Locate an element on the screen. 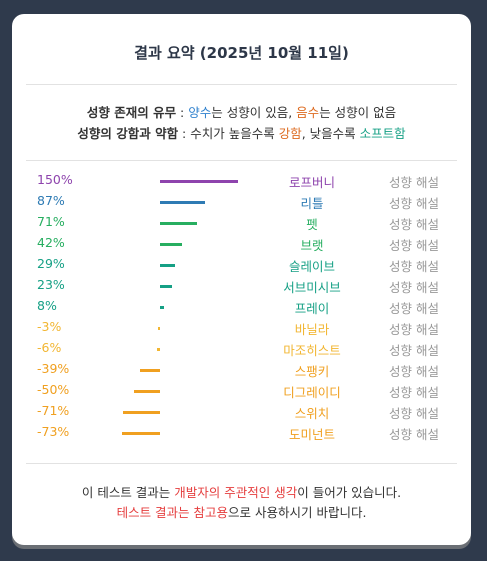  result-row: 71% 펫 성향 해설 is located at coordinates (241, 224).